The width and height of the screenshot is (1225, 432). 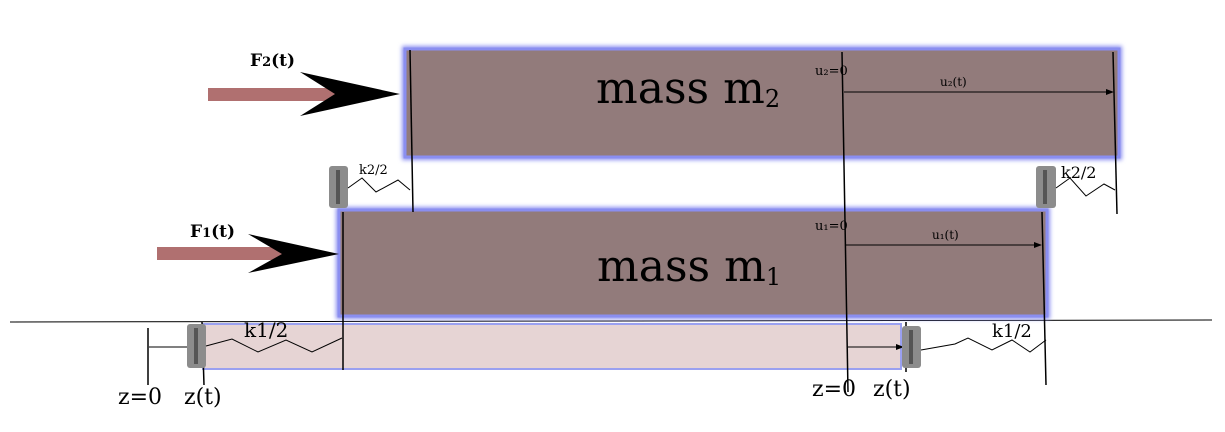 I want to click on mass-m1-block, so click(x=693, y=263).